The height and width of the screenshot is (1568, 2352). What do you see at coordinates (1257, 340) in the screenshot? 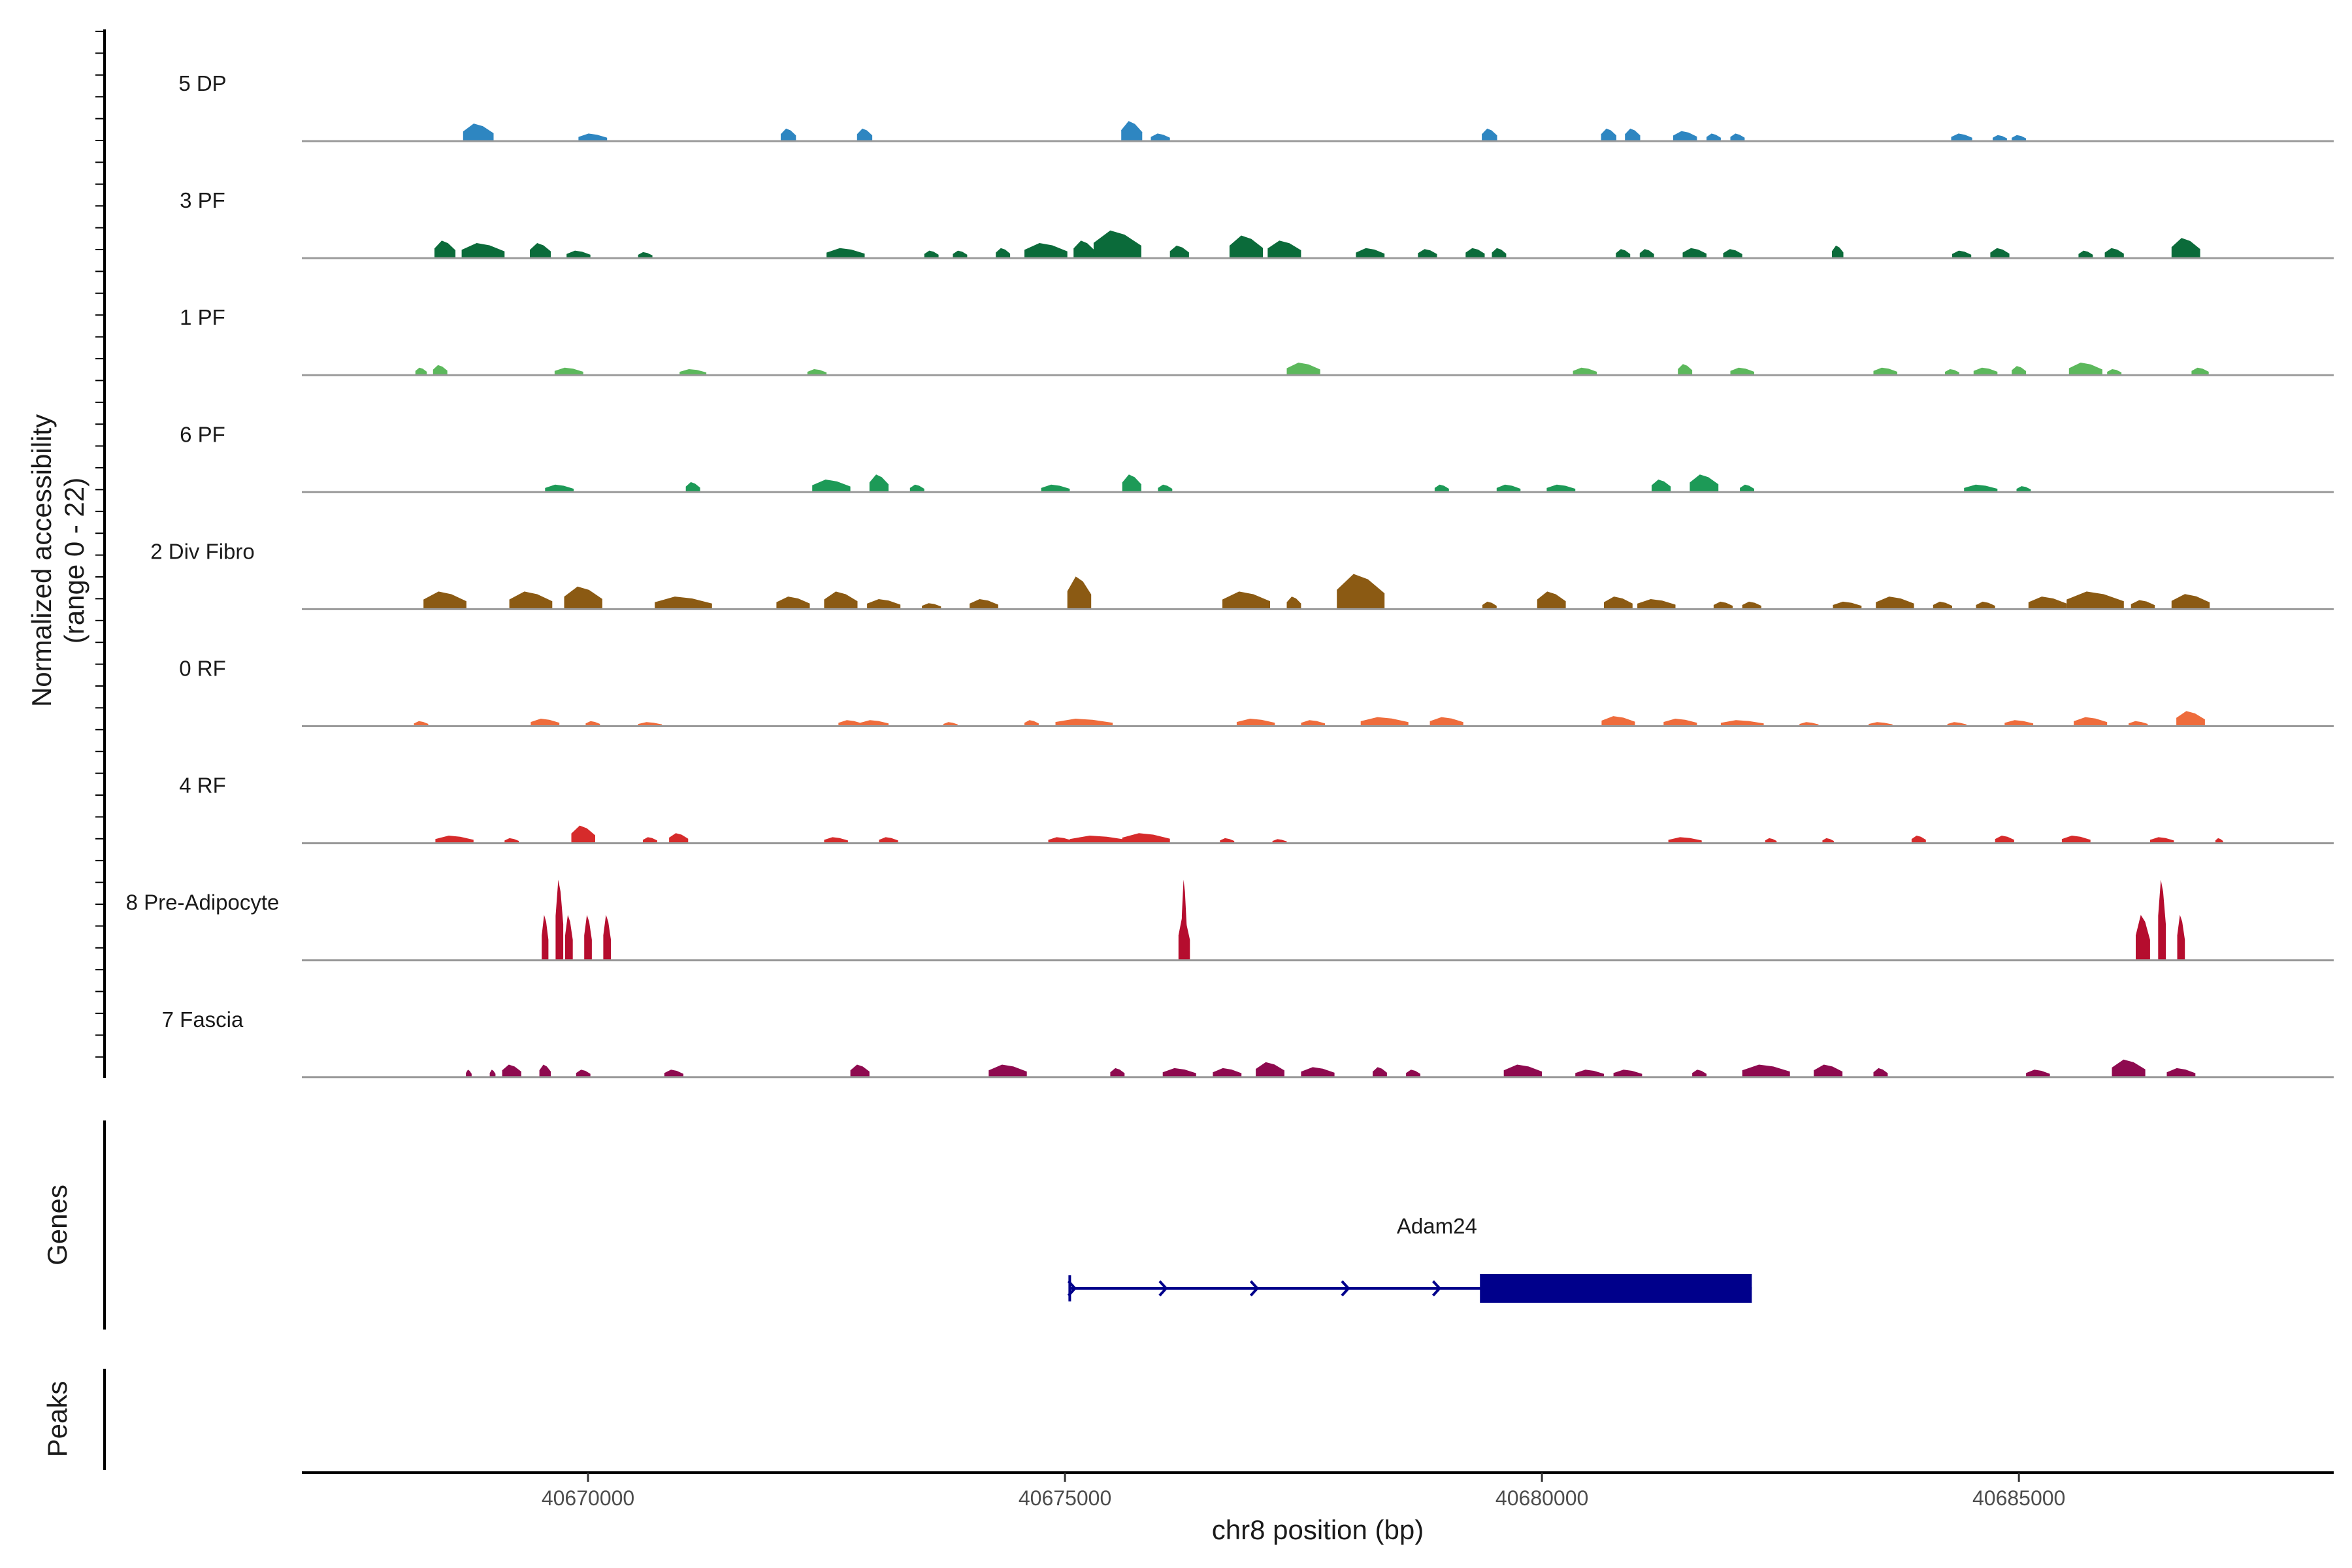
I see `track-1-pf: 1 PF` at bounding box center [1257, 340].